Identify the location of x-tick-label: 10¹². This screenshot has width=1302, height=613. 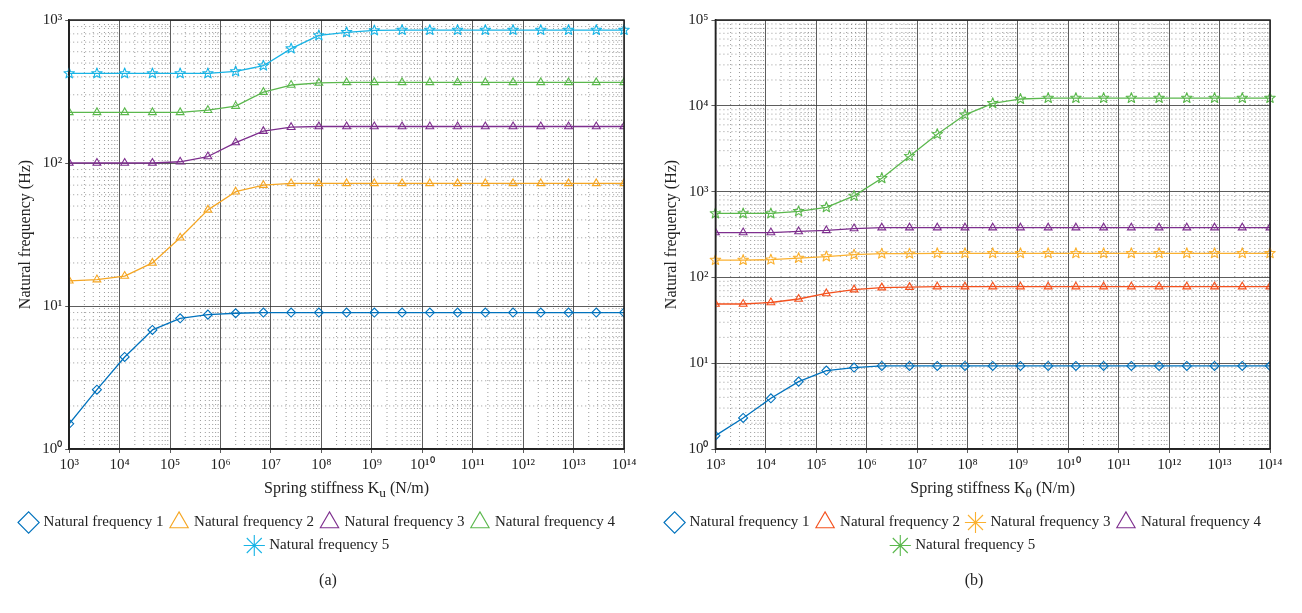
(523, 463).